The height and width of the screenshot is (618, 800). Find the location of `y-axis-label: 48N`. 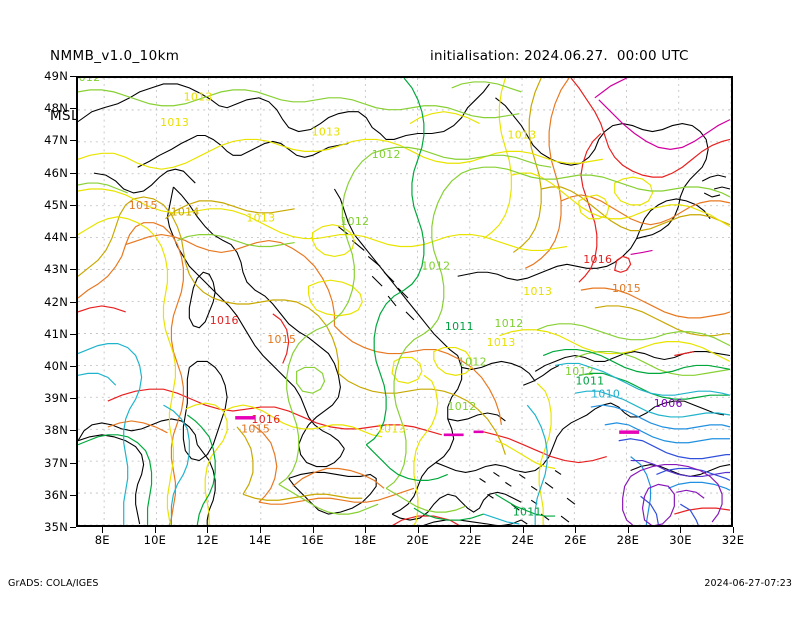

y-axis-label: 48N is located at coordinates (56, 108).